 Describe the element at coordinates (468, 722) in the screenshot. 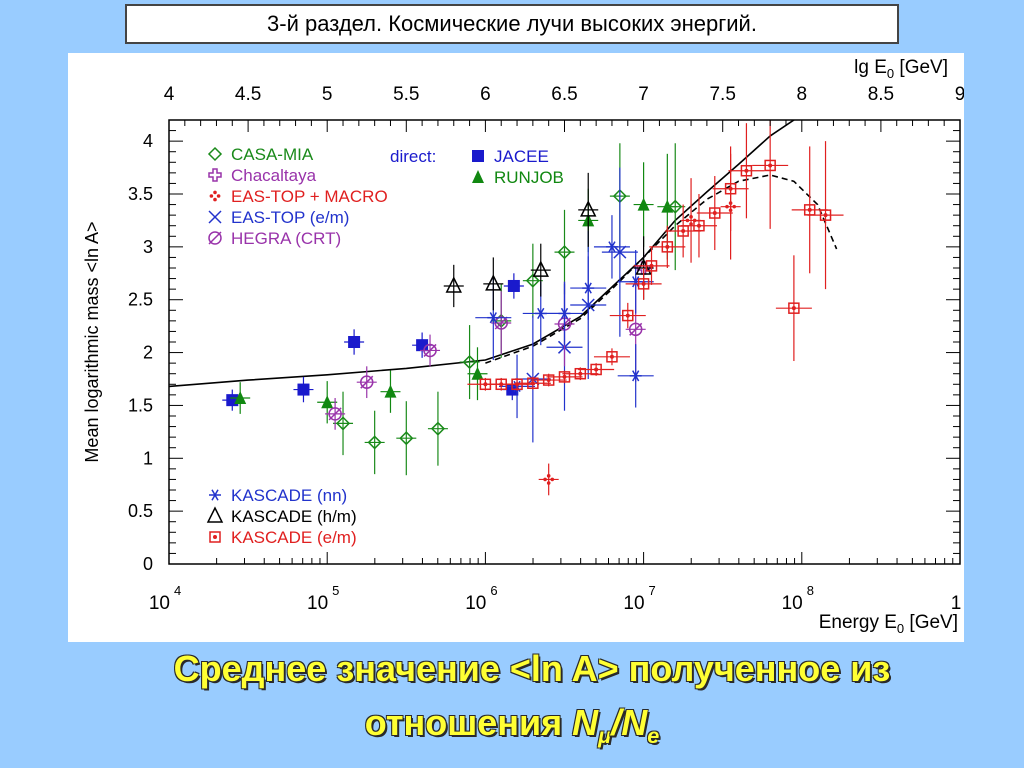

I see `caption-line-2-prefix: отношения` at that location.